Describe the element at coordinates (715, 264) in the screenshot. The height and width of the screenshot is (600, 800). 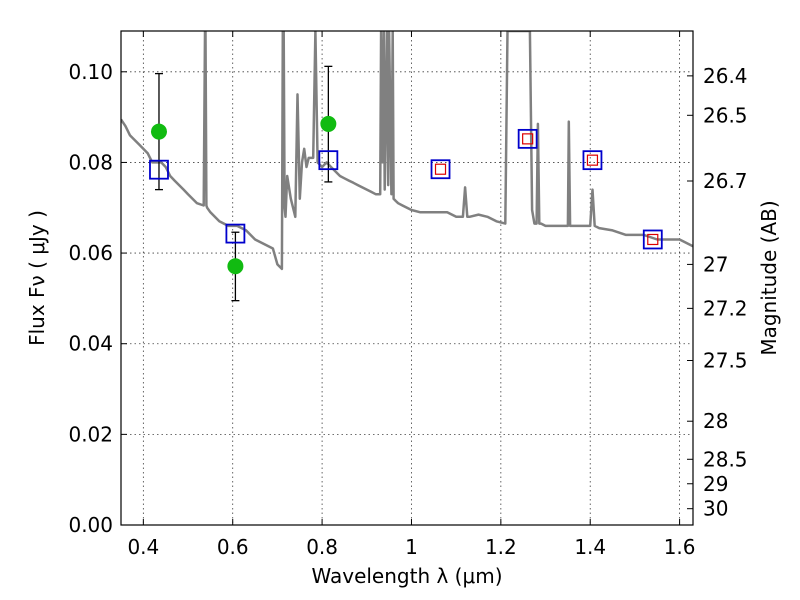
I see `magnitude-tick-label: 27` at that location.